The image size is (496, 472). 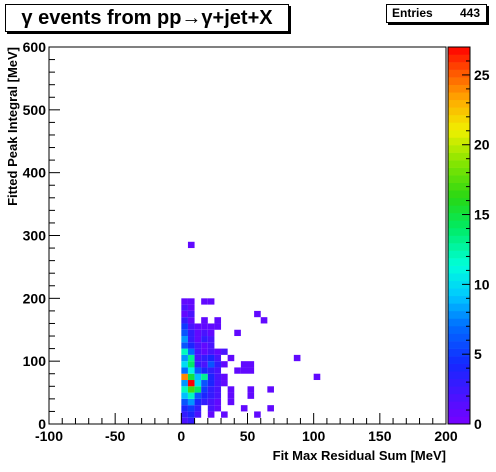 I want to click on x-tick-label: 150, so click(x=380, y=436).